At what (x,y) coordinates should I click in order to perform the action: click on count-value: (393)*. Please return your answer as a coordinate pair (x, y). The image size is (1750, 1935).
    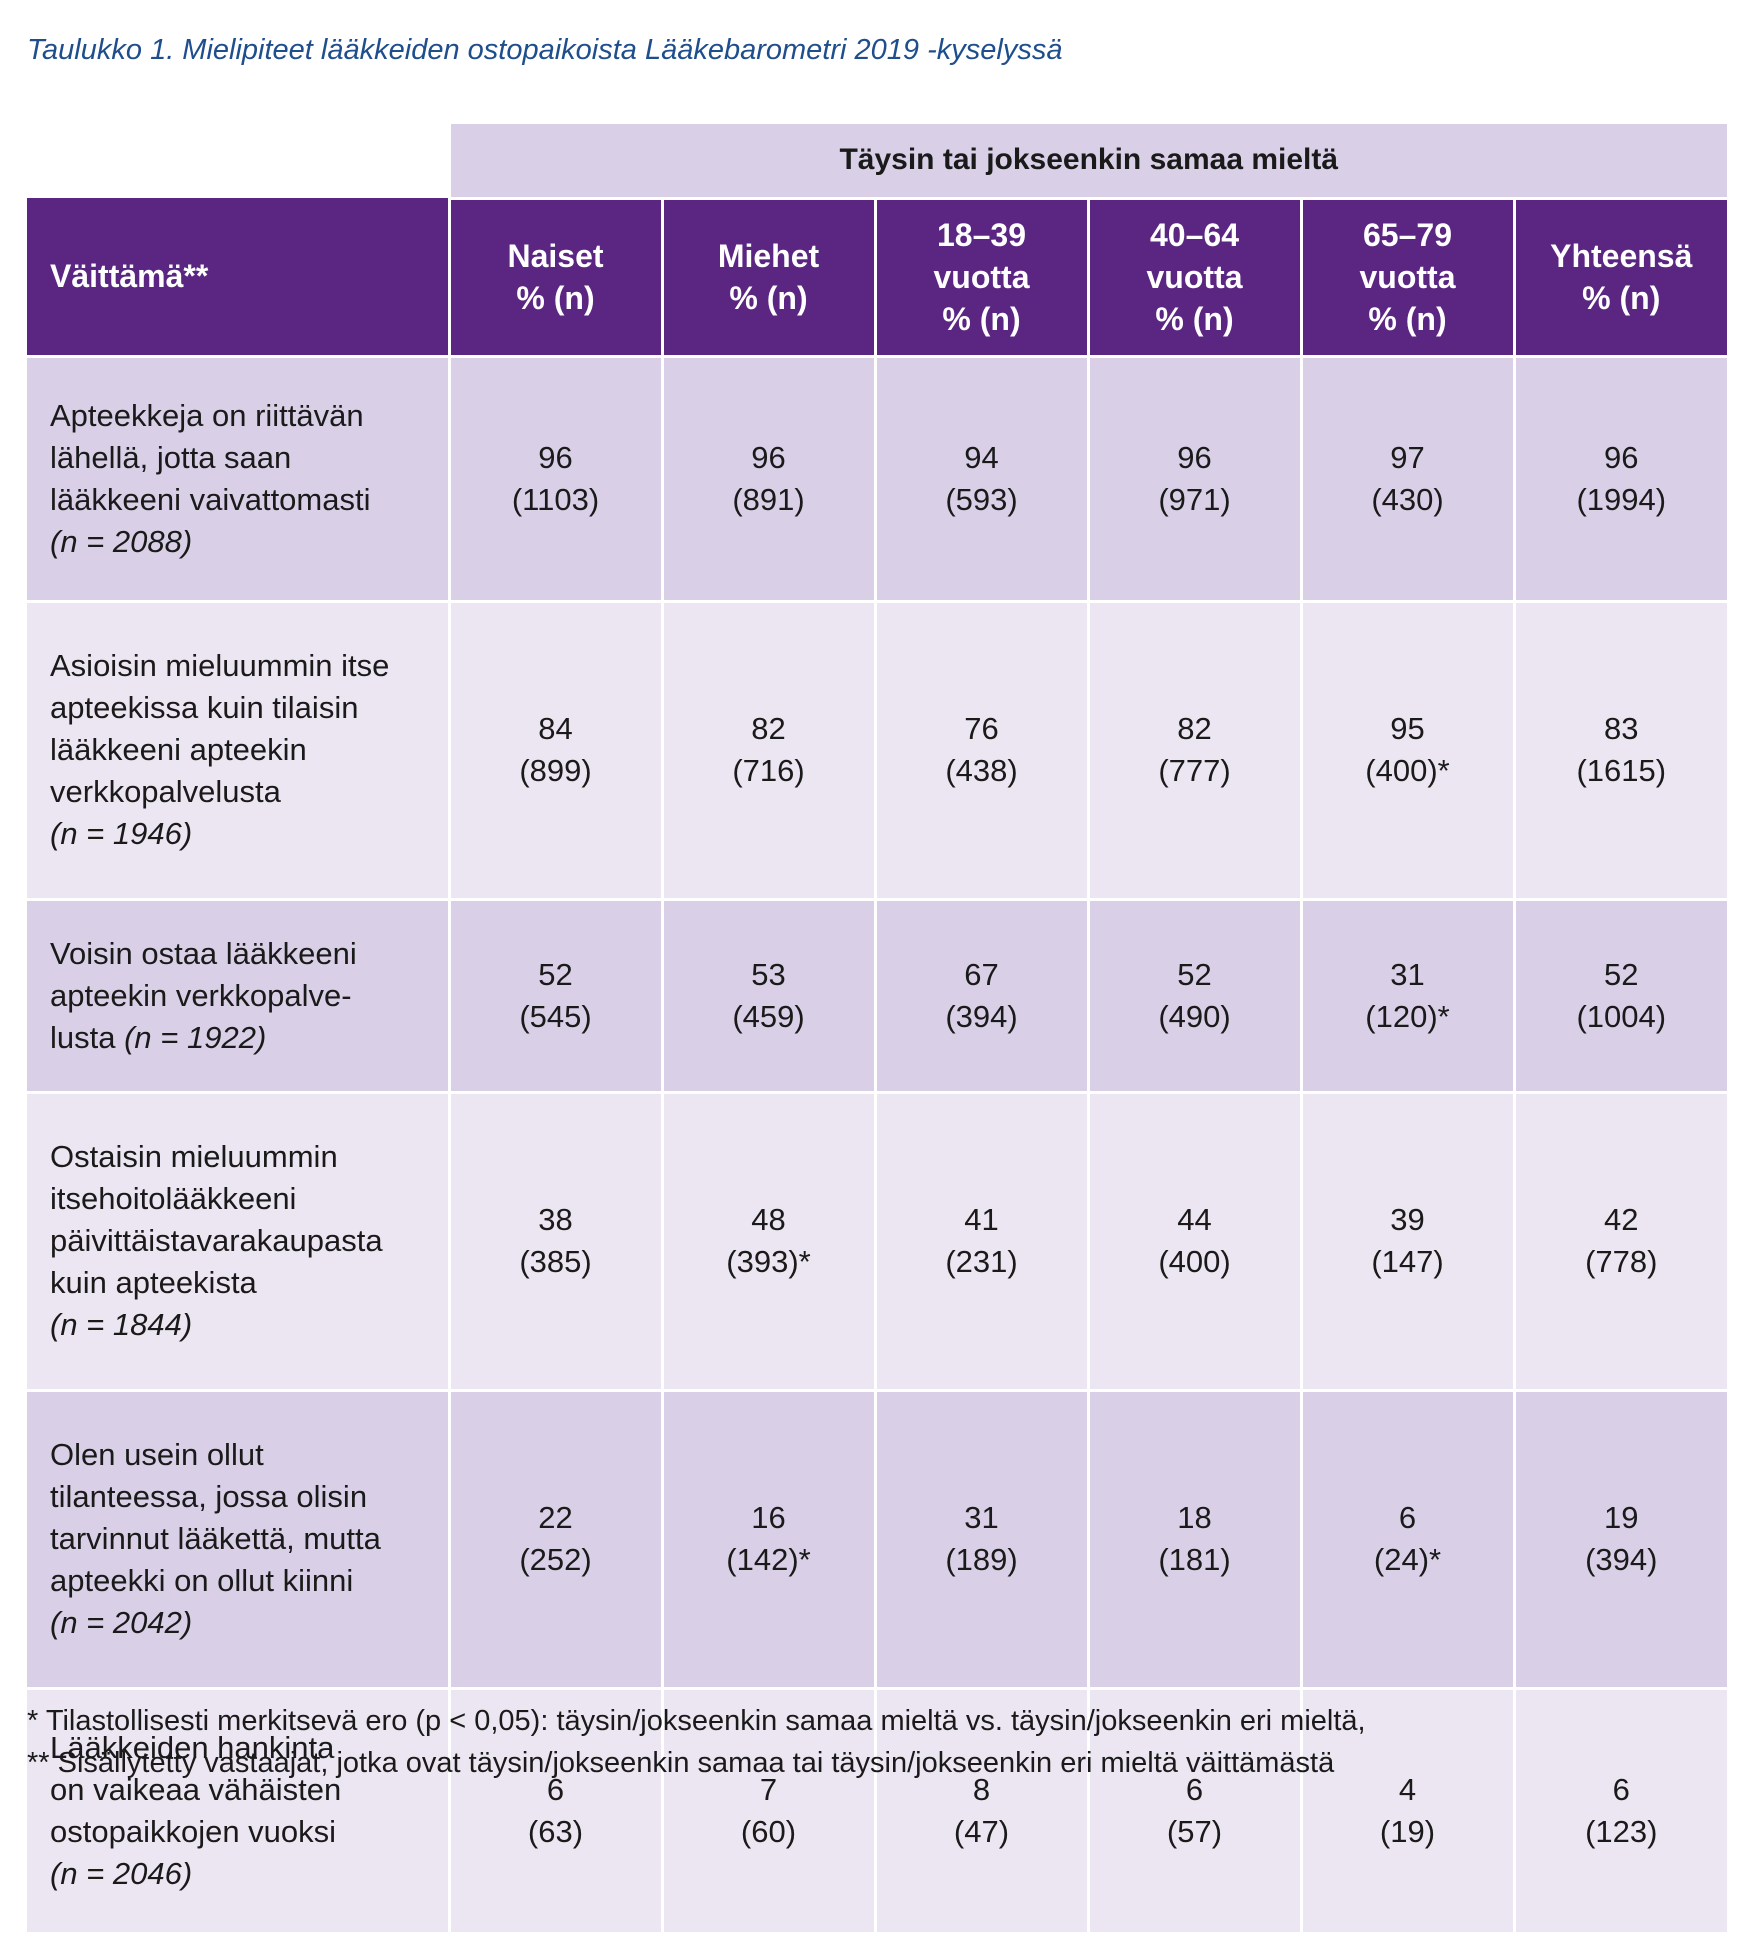
    Looking at the image, I should click on (768, 1261).